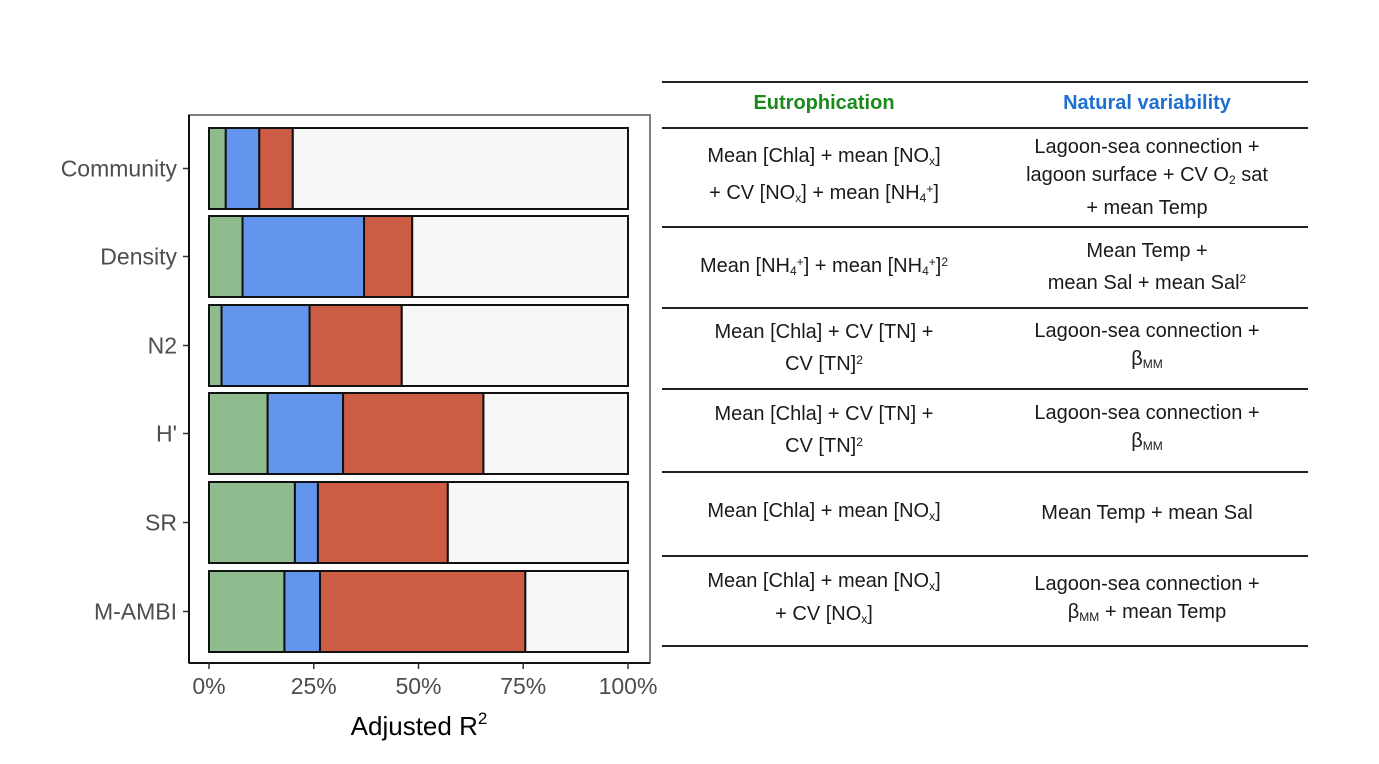  Describe the element at coordinates (166, 434) in the screenshot. I see `y-tick-label: H'` at that location.